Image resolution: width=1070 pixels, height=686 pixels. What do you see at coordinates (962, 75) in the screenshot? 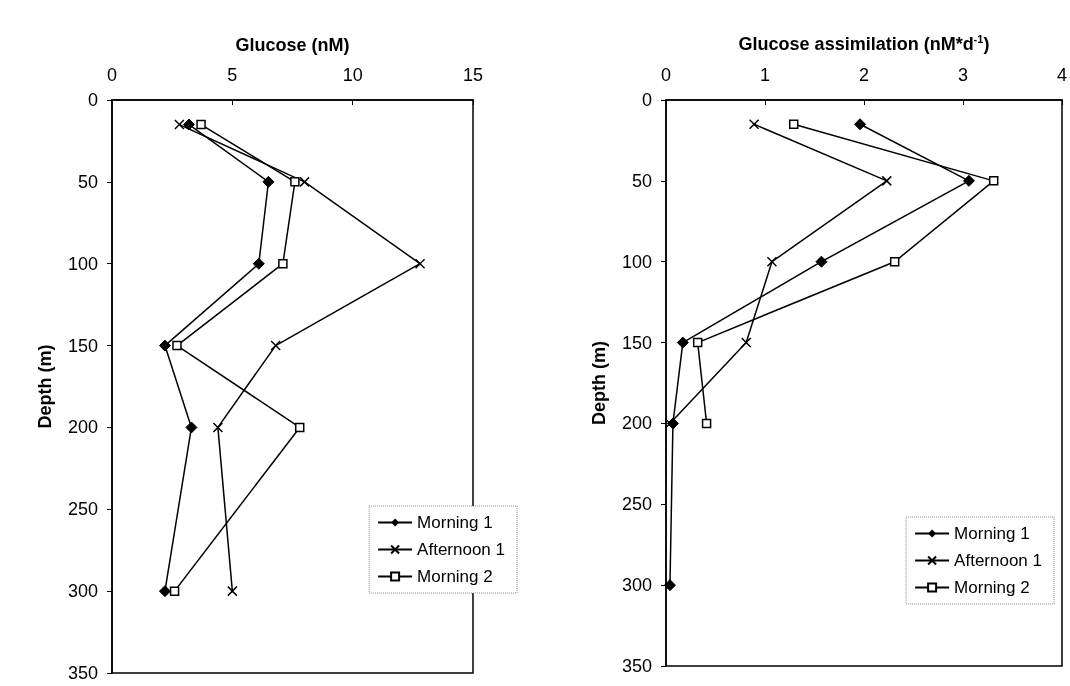
I see `x-tick-label: 3` at bounding box center [962, 75].